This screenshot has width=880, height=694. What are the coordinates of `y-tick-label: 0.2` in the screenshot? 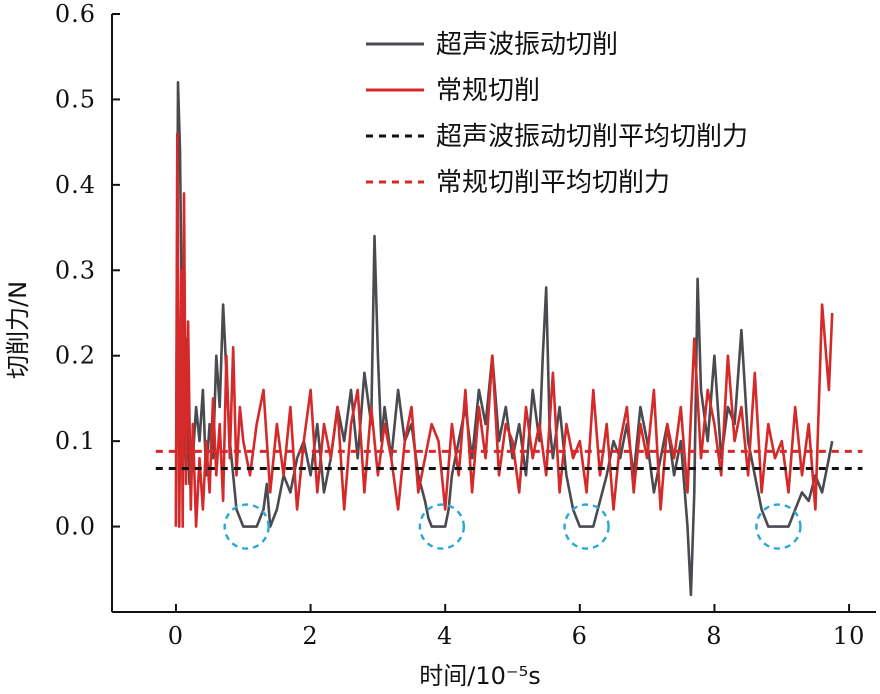 It's located at (75, 356).